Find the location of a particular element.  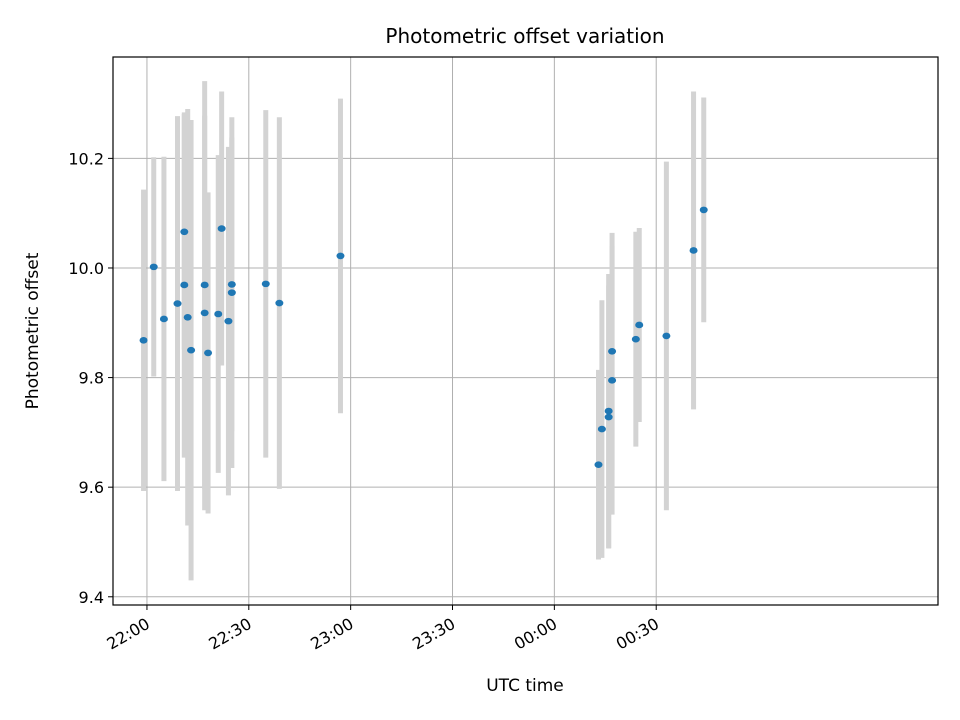

y-axis-label: Photometric offset is located at coordinates (33, 330).